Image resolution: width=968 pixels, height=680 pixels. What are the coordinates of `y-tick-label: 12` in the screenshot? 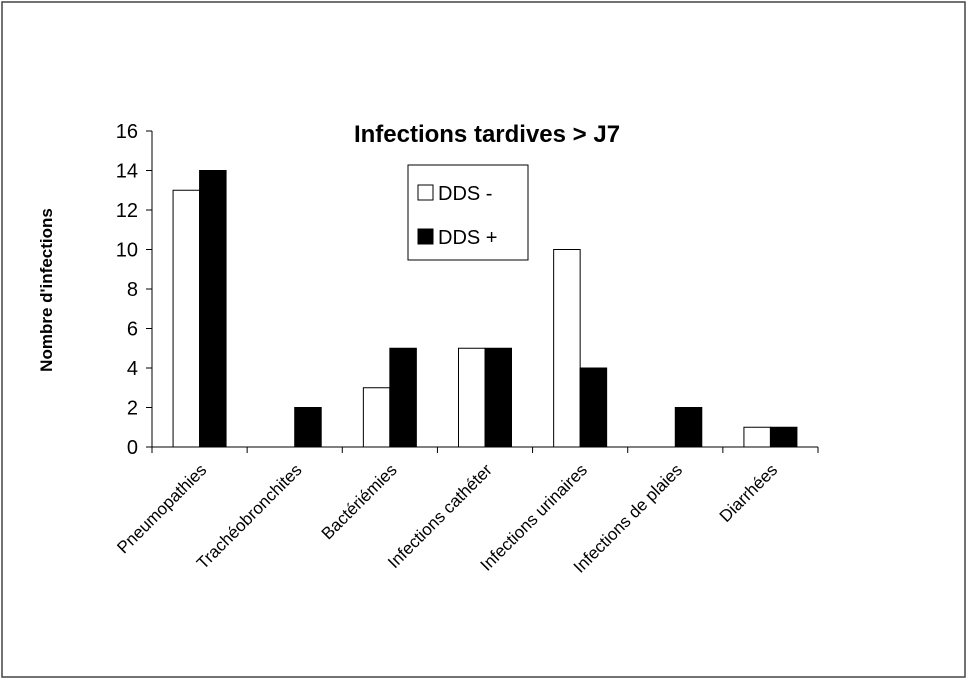 It's located at (127, 211).